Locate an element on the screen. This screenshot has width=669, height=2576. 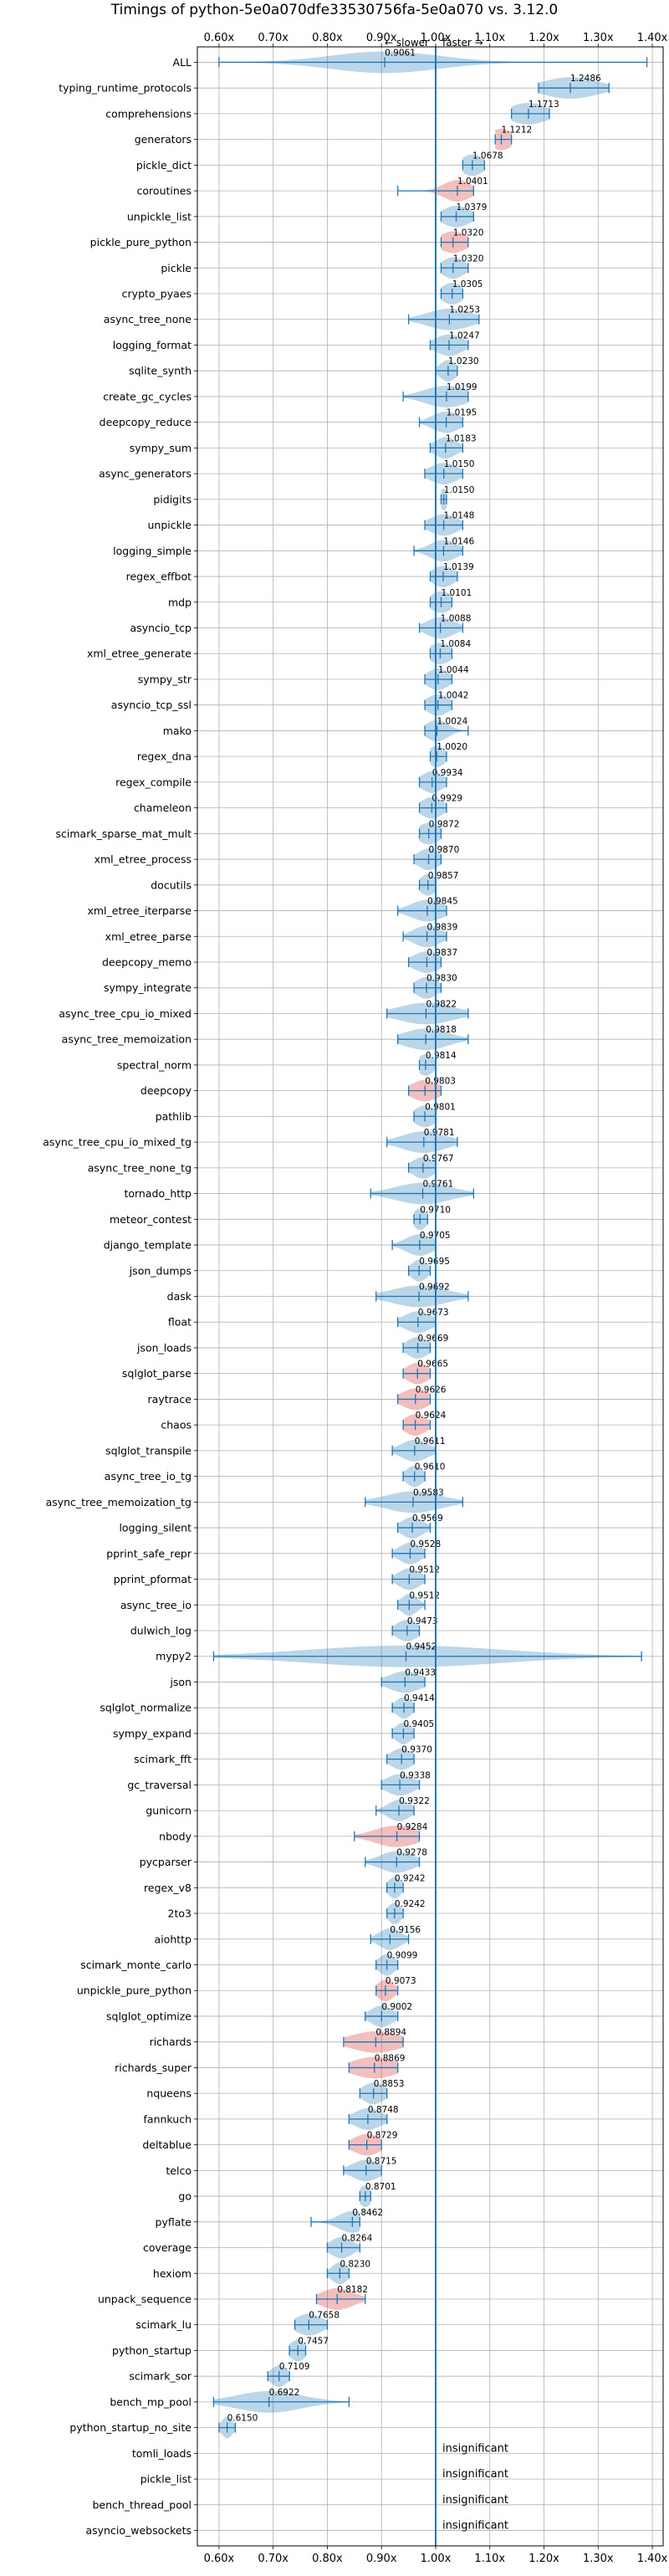
x-tick-label-bottom: 1.10x is located at coordinates (490, 2559).